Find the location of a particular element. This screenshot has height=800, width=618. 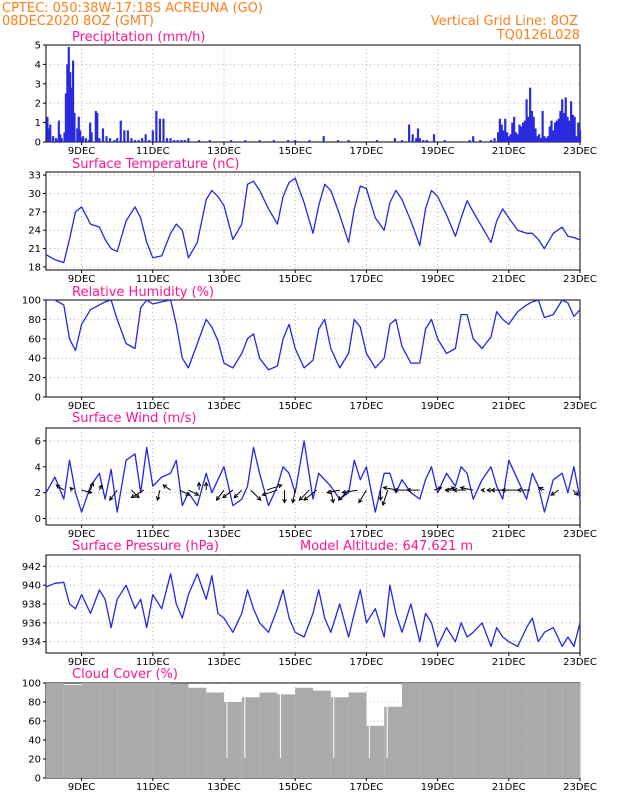

wind-frame is located at coordinates (313, 476).